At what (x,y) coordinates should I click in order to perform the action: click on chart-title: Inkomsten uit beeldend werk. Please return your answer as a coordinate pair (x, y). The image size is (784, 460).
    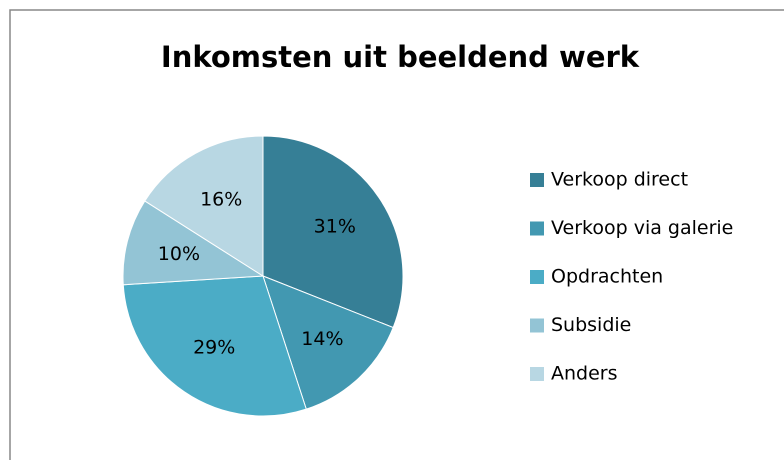
    Looking at the image, I should click on (400, 57).